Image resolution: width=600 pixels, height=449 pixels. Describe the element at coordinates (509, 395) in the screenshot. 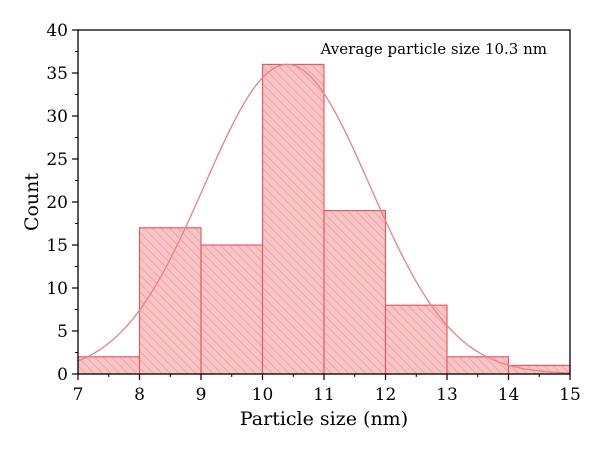

I see `x-tick-label: 14` at that location.